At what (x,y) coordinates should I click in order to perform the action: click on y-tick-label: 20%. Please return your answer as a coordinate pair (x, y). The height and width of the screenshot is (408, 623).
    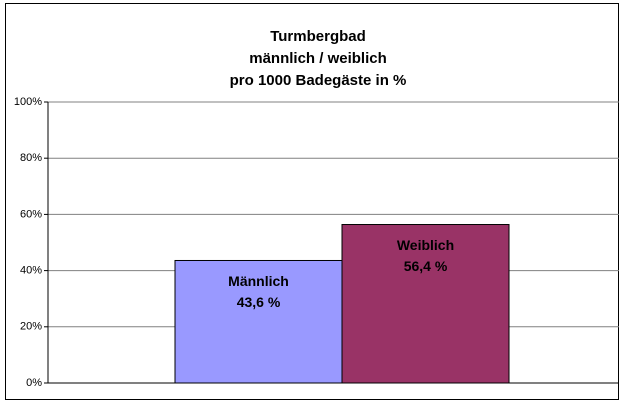
    Looking at the image, I should click on (31, 327).